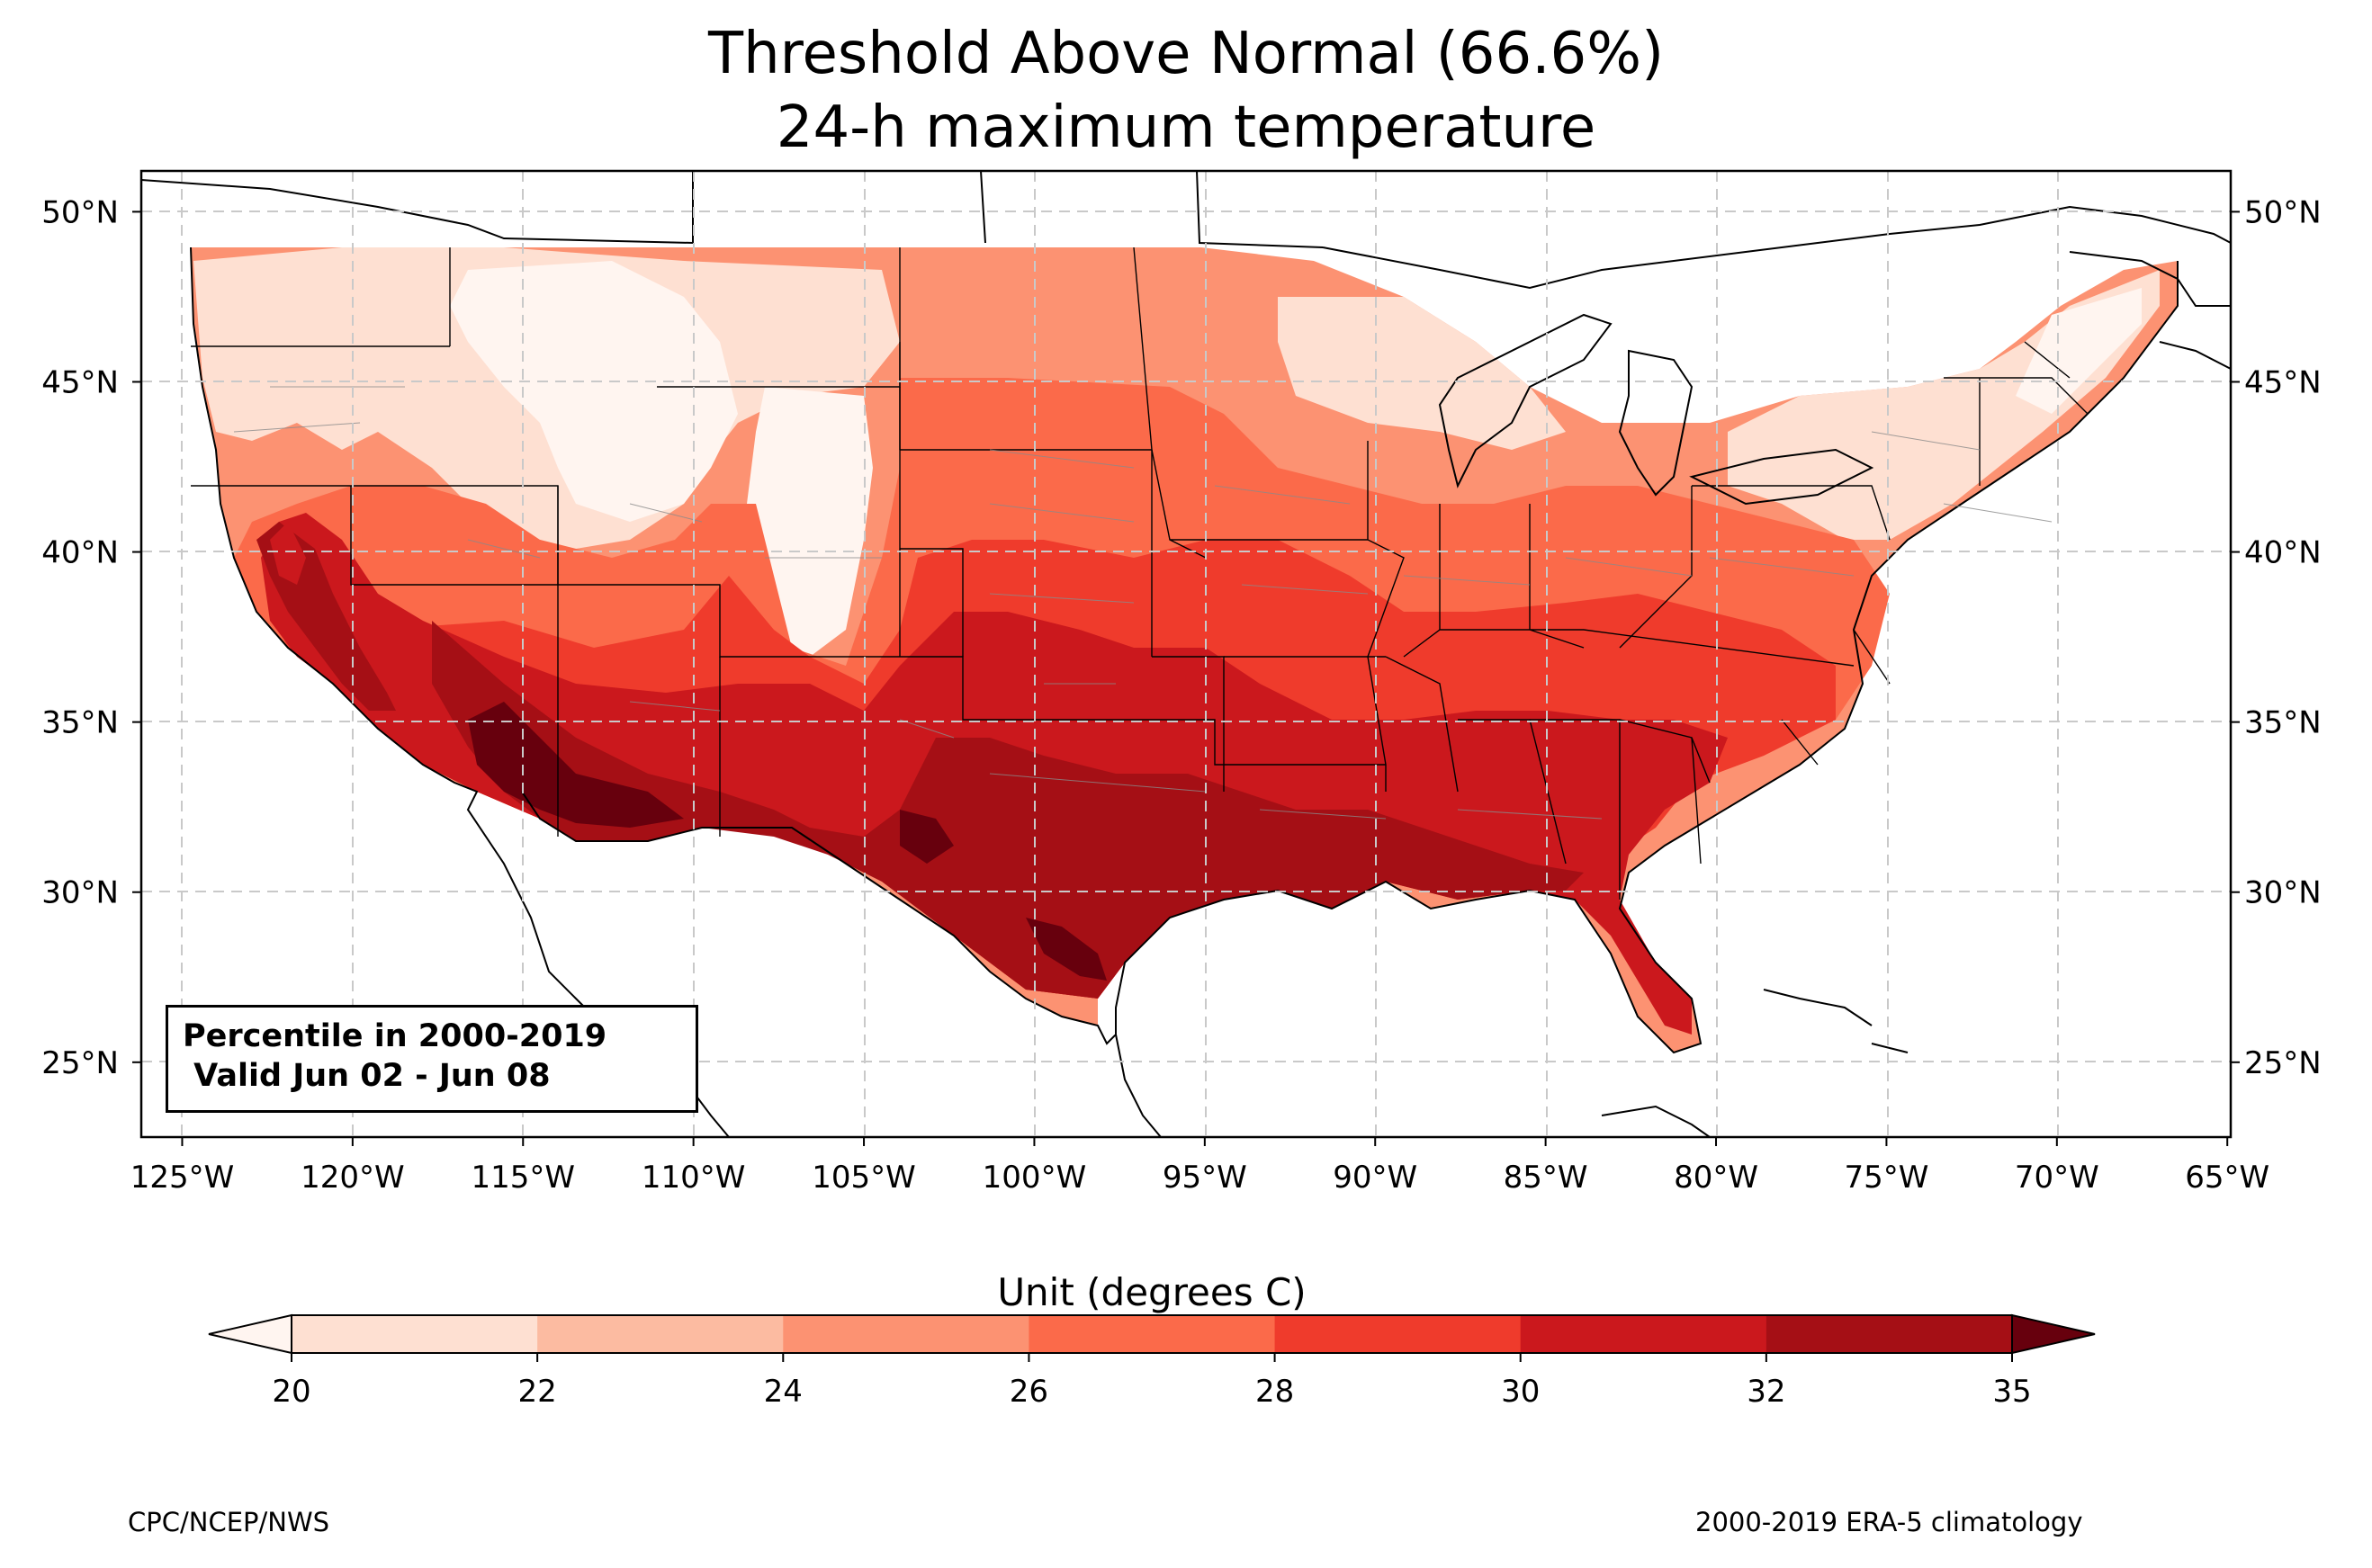 This screenshot has width=2372, height=1568. I want to click on colorbar-over-arrow, so click(2053, 1334).